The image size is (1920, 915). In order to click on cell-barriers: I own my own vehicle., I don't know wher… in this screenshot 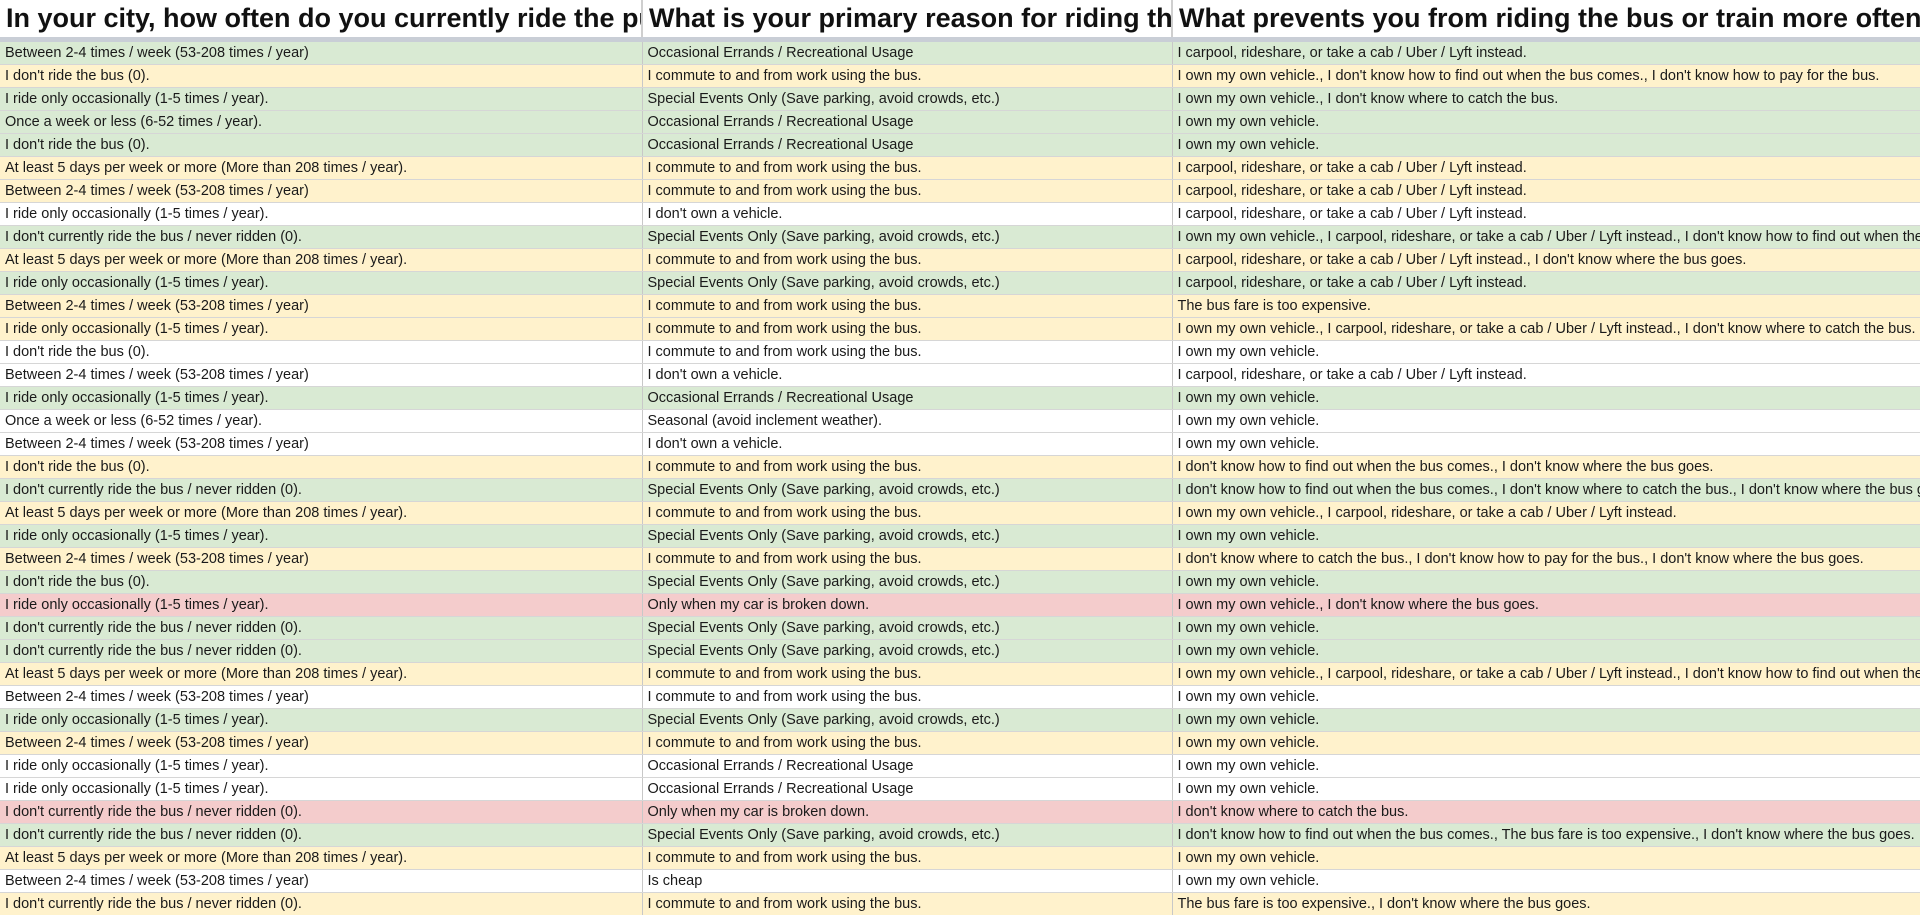, I will do `click(1546, 99)`.